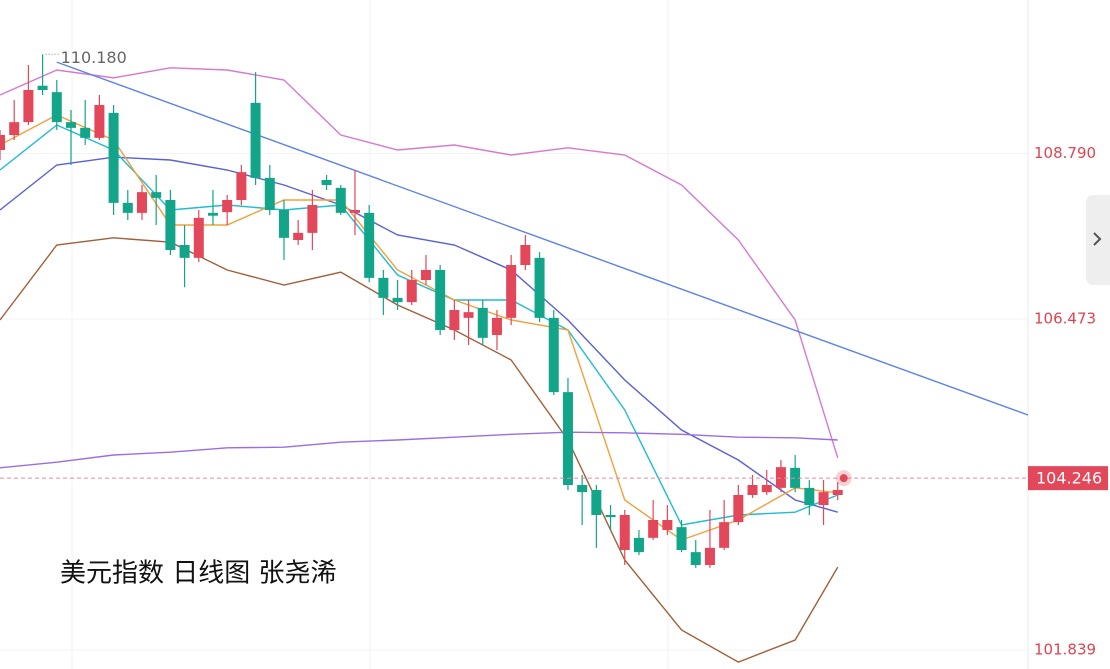  I want to click on expand-button, so click(1098, 240).